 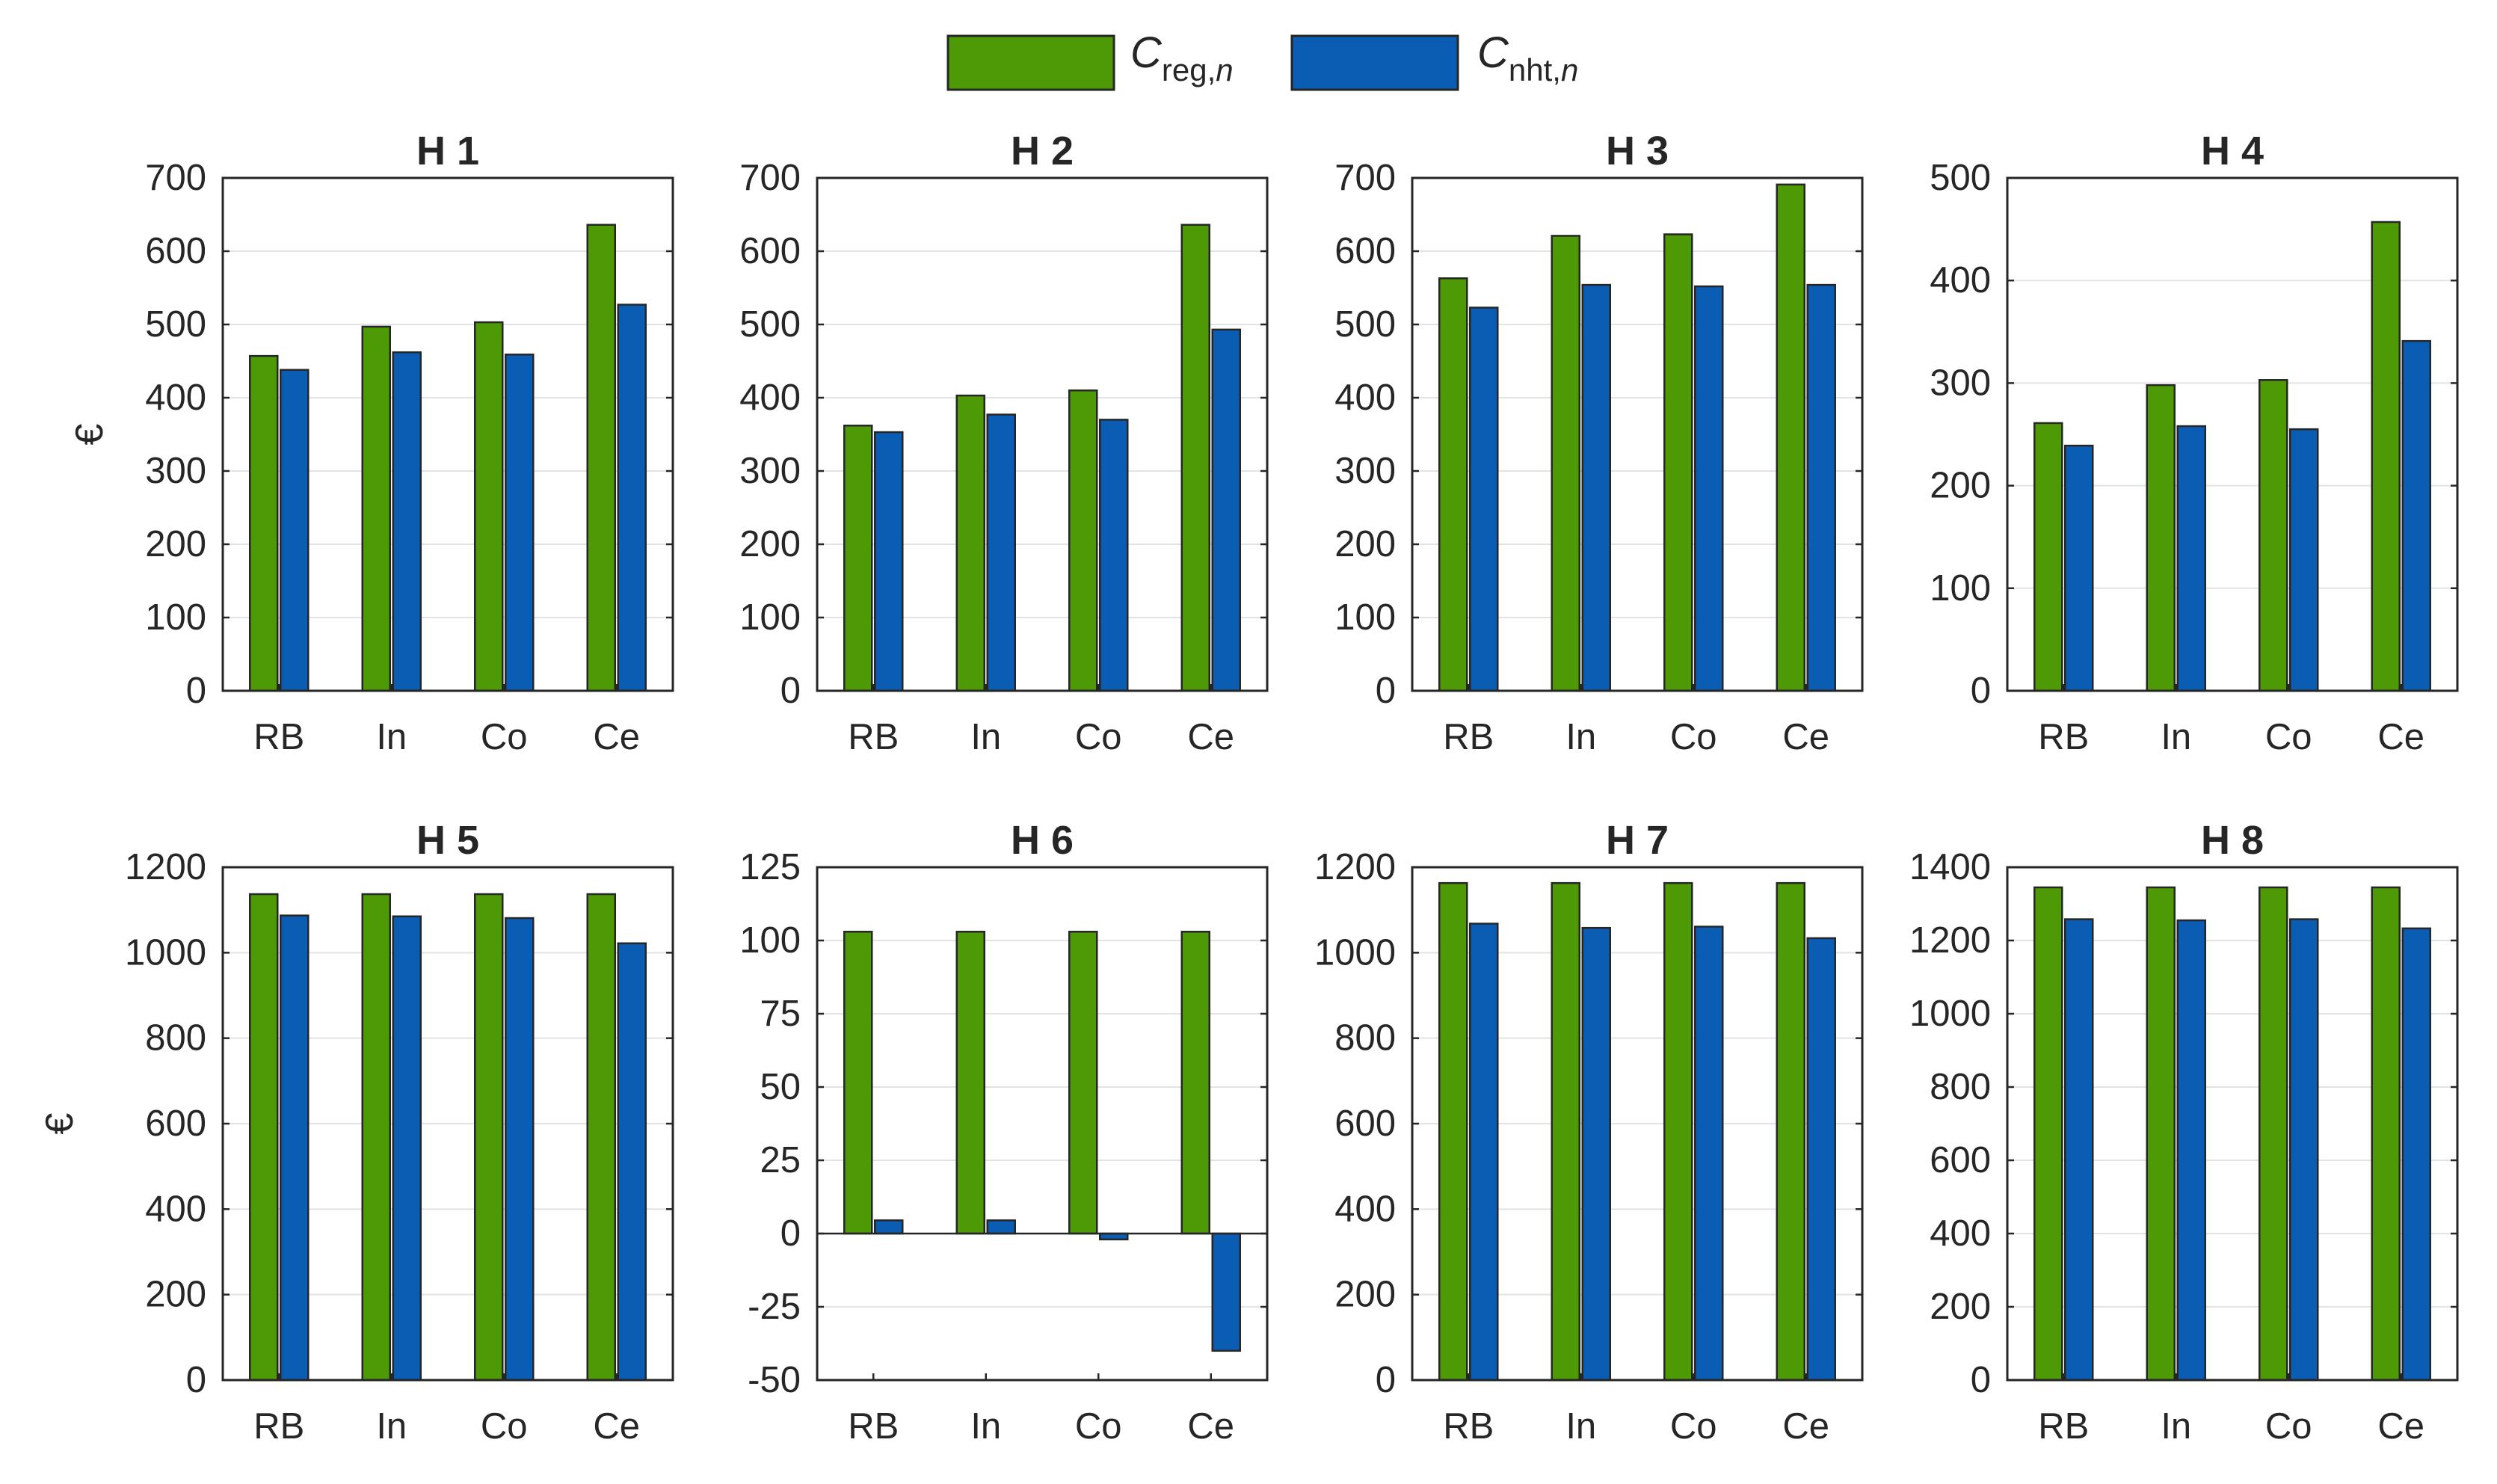 I want to click on bar-h5-c-reg-rb, so click(x=264, y=1137).